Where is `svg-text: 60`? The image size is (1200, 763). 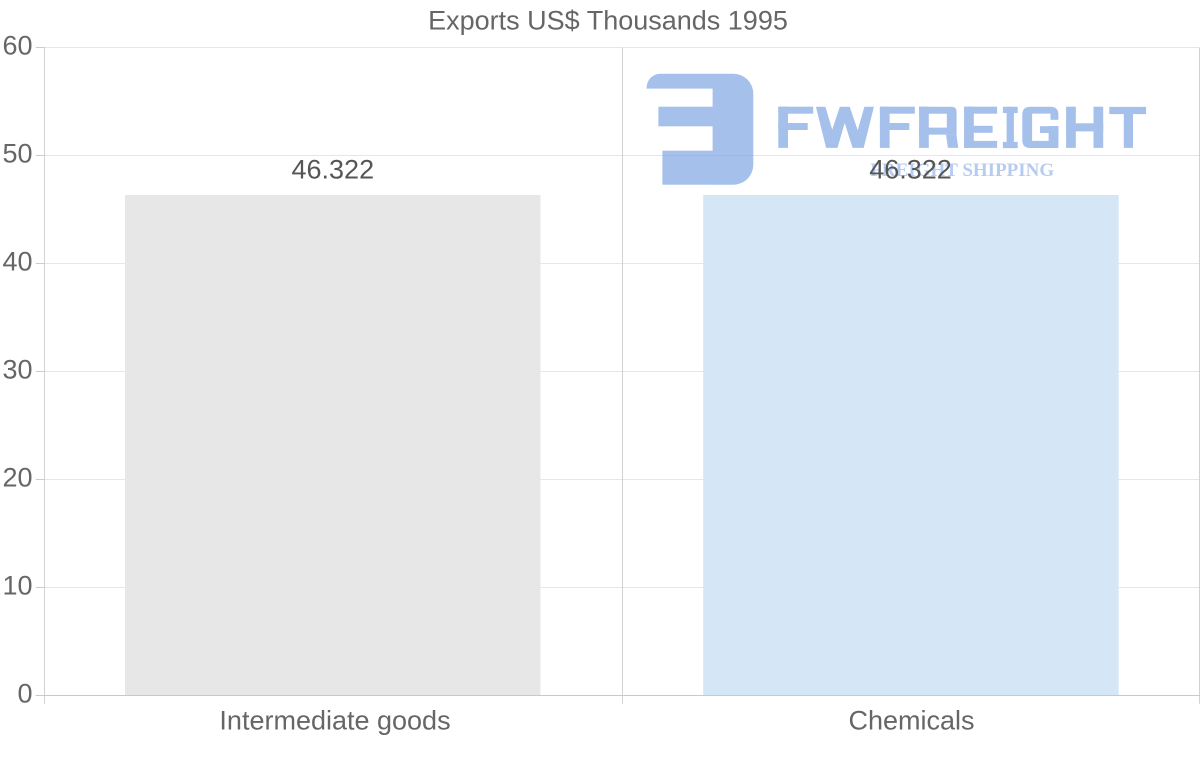 svg-text: 60 is located at coordinates (17, 46).